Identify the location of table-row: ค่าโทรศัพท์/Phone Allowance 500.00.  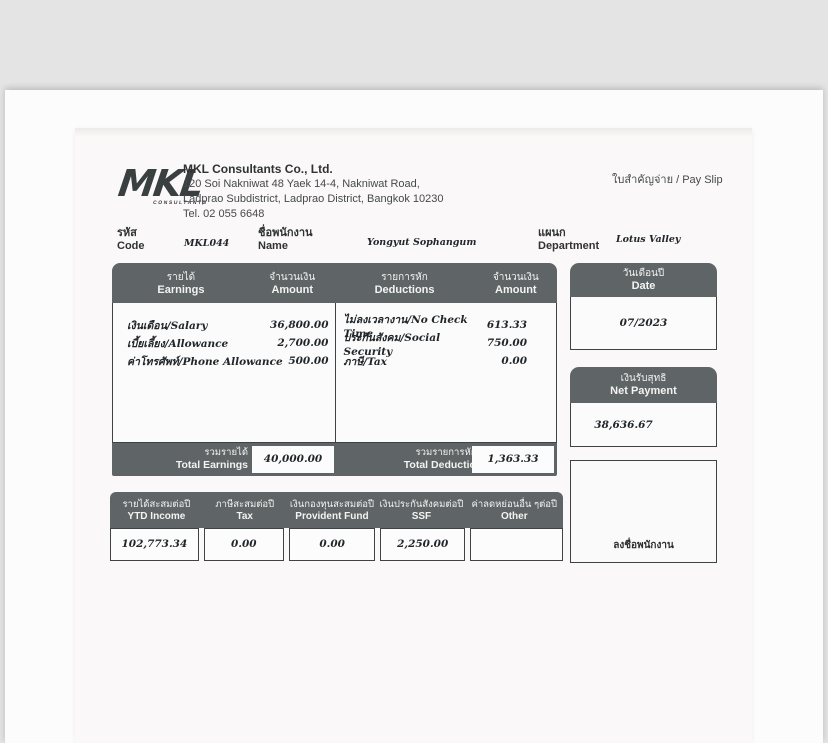
(224, 361).